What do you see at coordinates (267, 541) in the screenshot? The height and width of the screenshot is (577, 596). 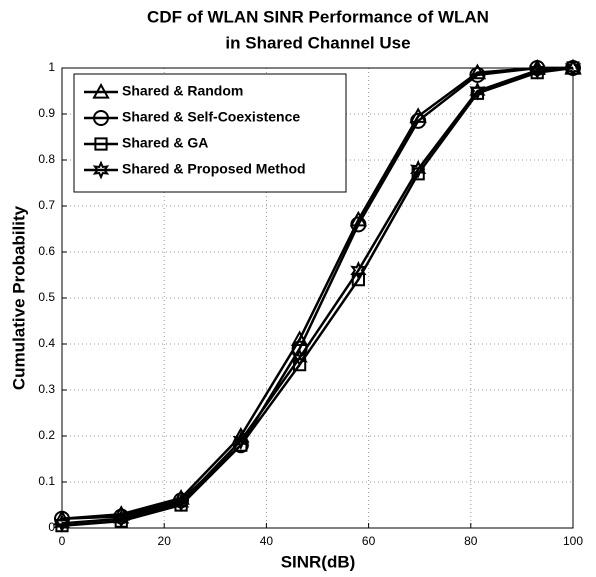 I see `x-tick-label: 40` at bounding box center [267, 541].